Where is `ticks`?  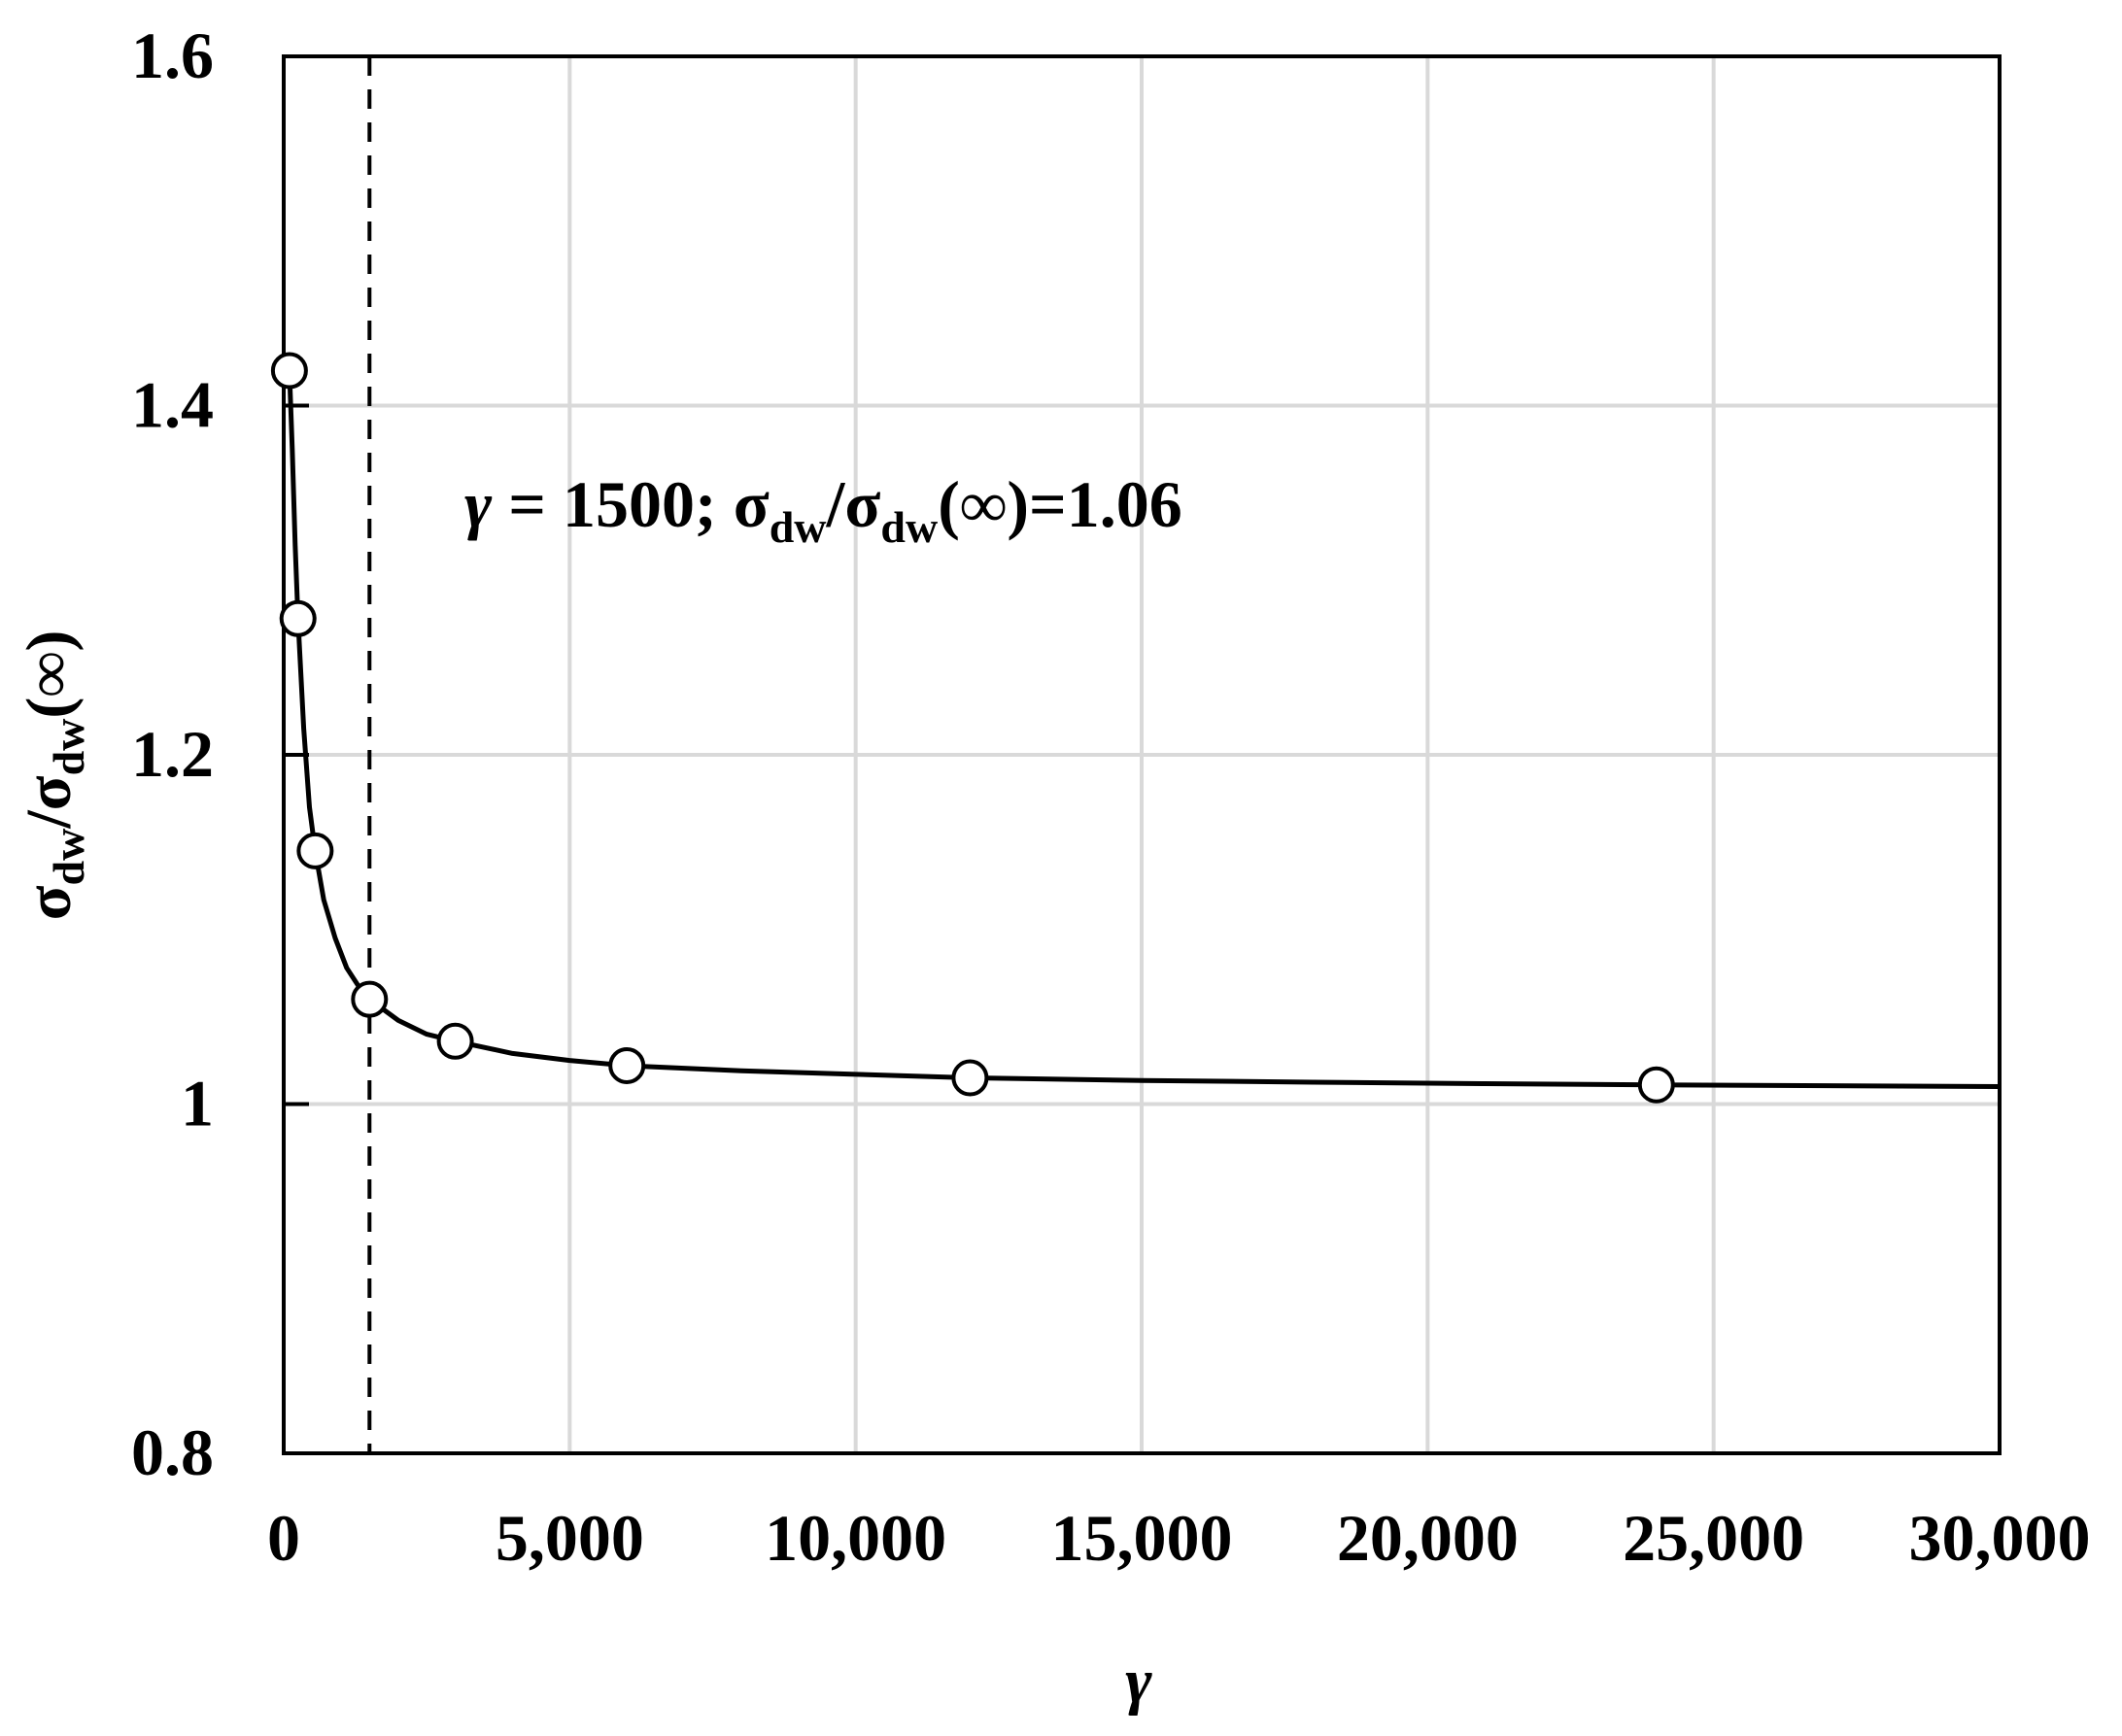
ticks is located at coordinates (296, 754).